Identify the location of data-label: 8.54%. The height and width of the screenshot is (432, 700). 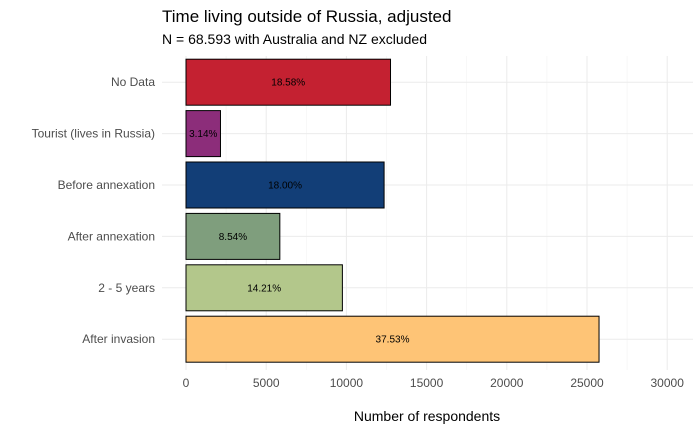
(233, 237).